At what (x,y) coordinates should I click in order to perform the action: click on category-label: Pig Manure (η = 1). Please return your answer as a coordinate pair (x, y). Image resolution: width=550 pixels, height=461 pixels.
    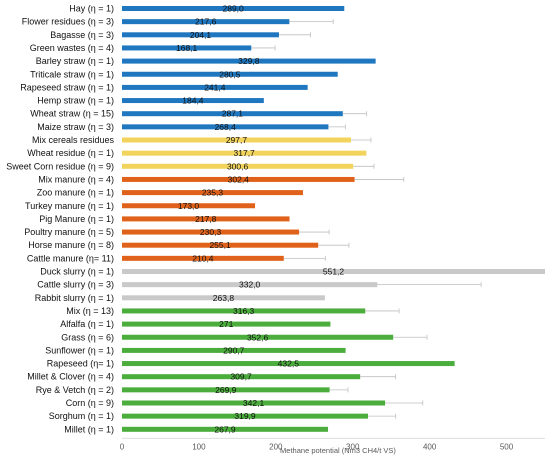
    Looking at the image, I should click on (76, 219).